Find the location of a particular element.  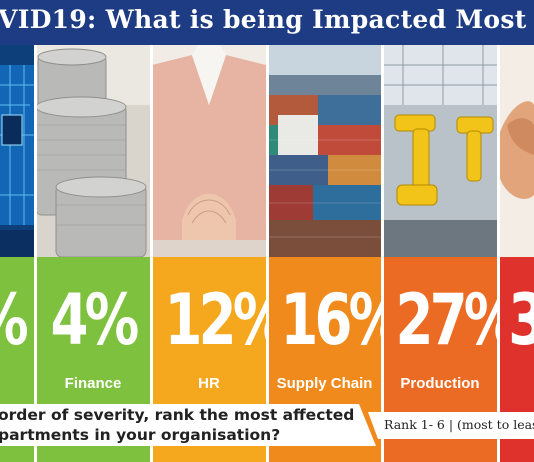

shipping-containers-photo is located at coordinates (324, 151).